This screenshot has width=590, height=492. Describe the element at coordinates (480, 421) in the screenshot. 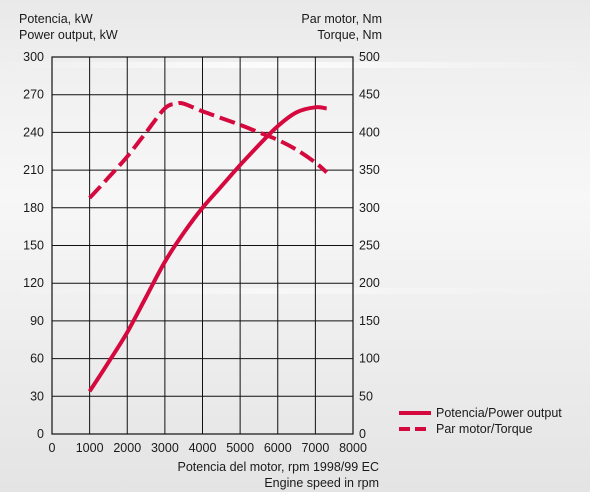

I see `legend: Potencia/Power output Par motor/Torque` at that location.